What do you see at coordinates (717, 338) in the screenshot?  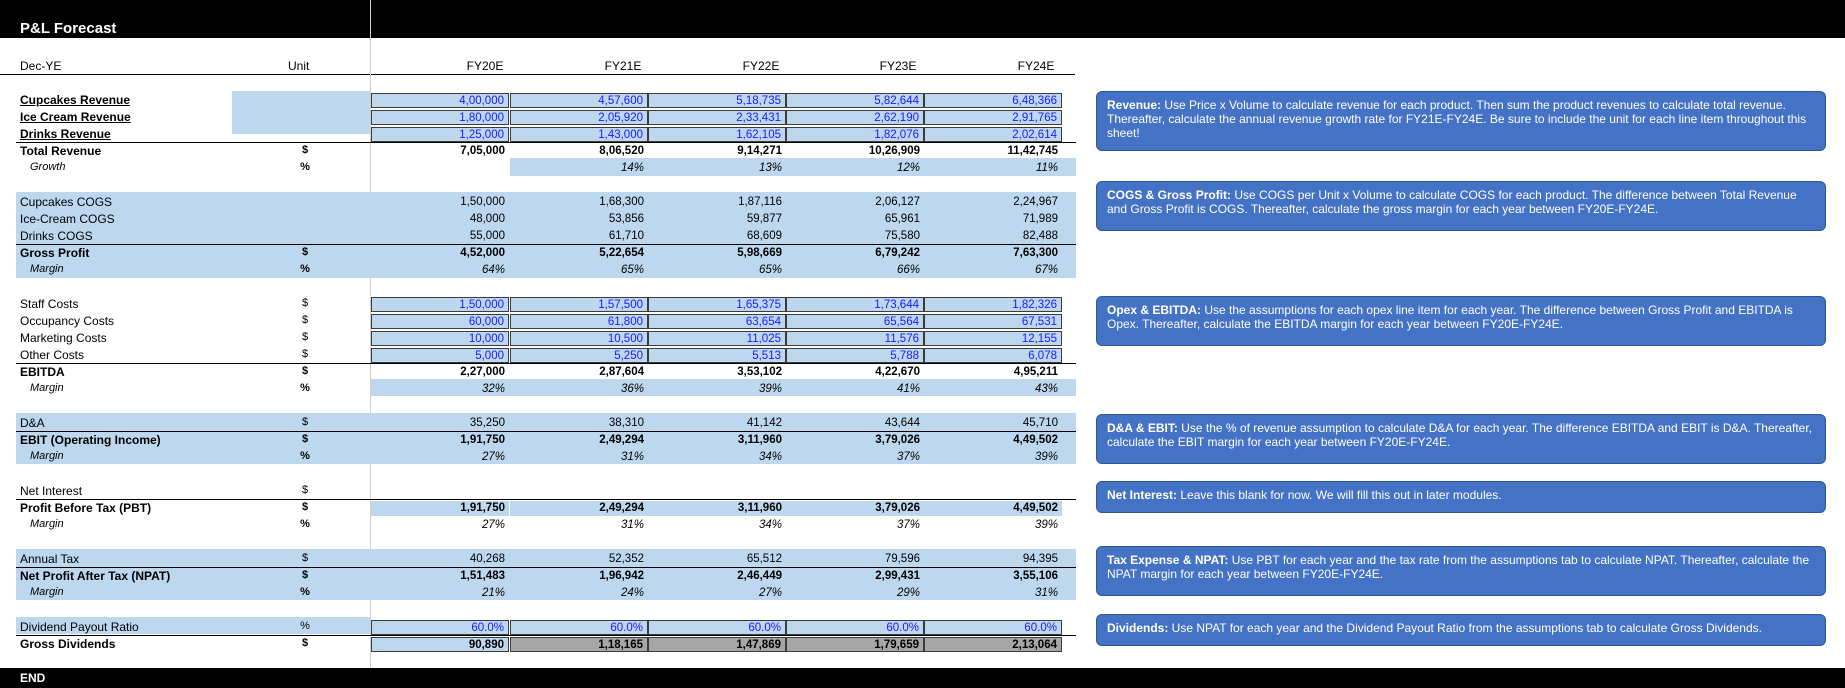 I see `cell-marketing-2: 11,025` at bounding box center [717, 338].